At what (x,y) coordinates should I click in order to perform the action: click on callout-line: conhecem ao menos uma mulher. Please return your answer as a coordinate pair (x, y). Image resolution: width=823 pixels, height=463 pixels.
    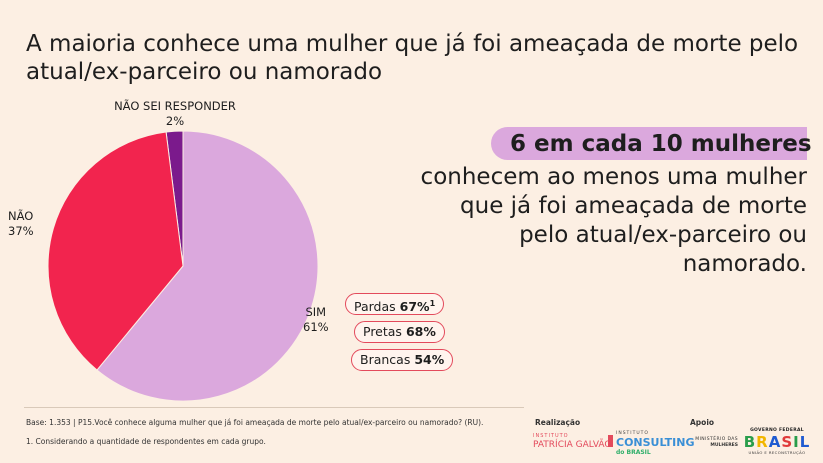
    Looking at the image, I should click on (613, 177).